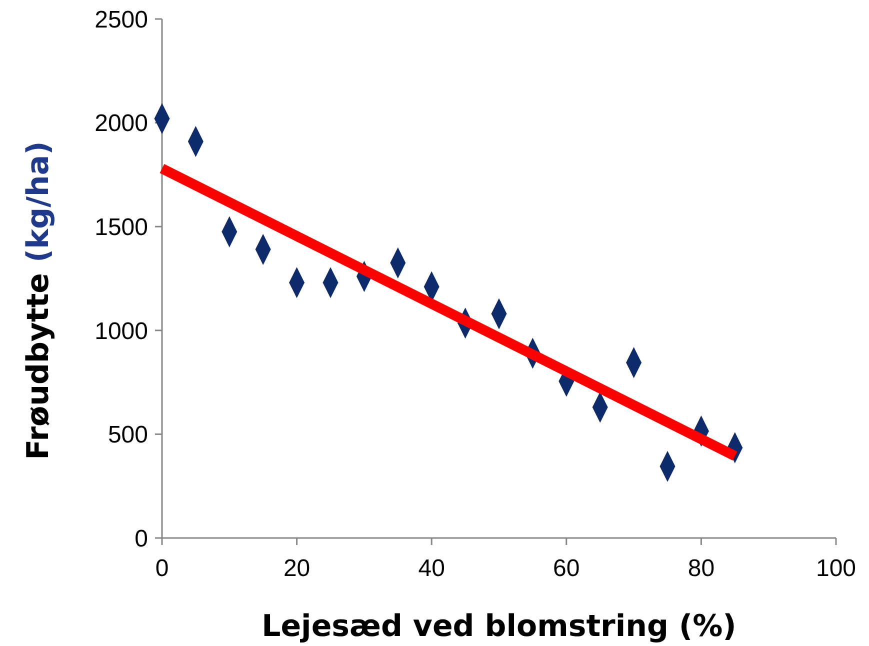 The image size is (869, 646). Describe the element at coordinates (141, 538) in the screenshot. I see `y-tick-label: 0` at that location.